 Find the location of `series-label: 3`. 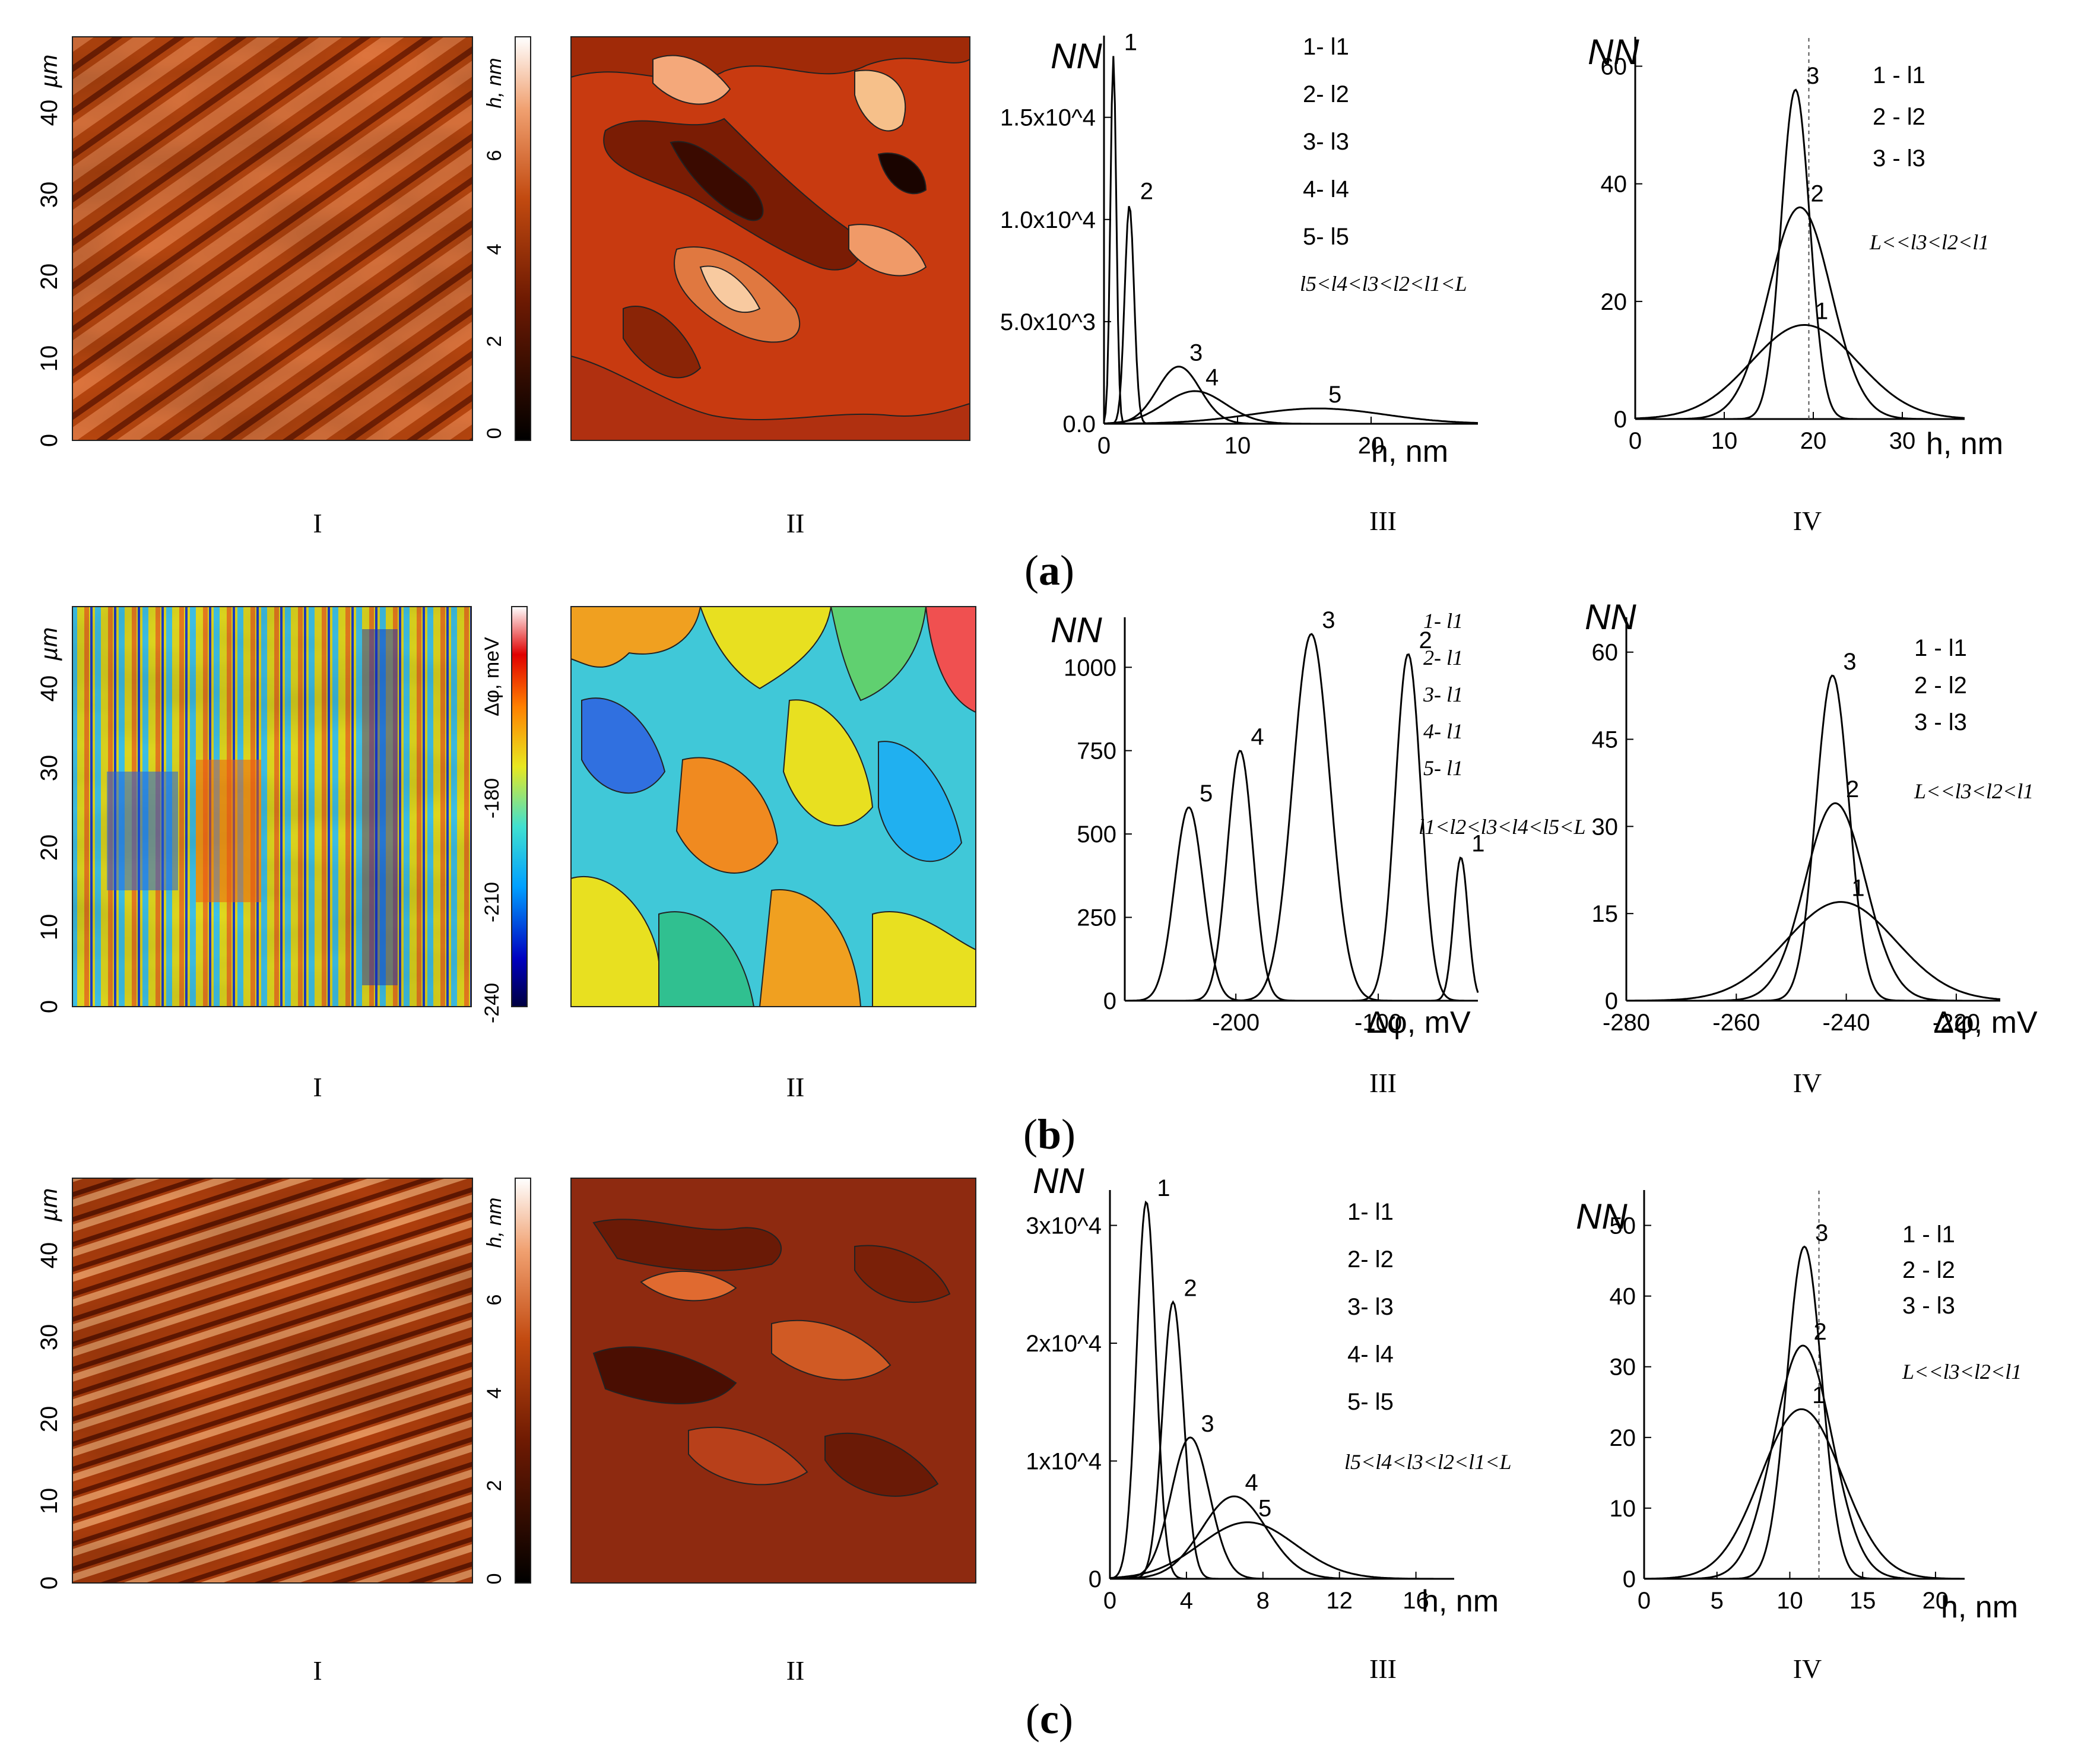

series-label: 3 is located at coordinates (1821, 1233).